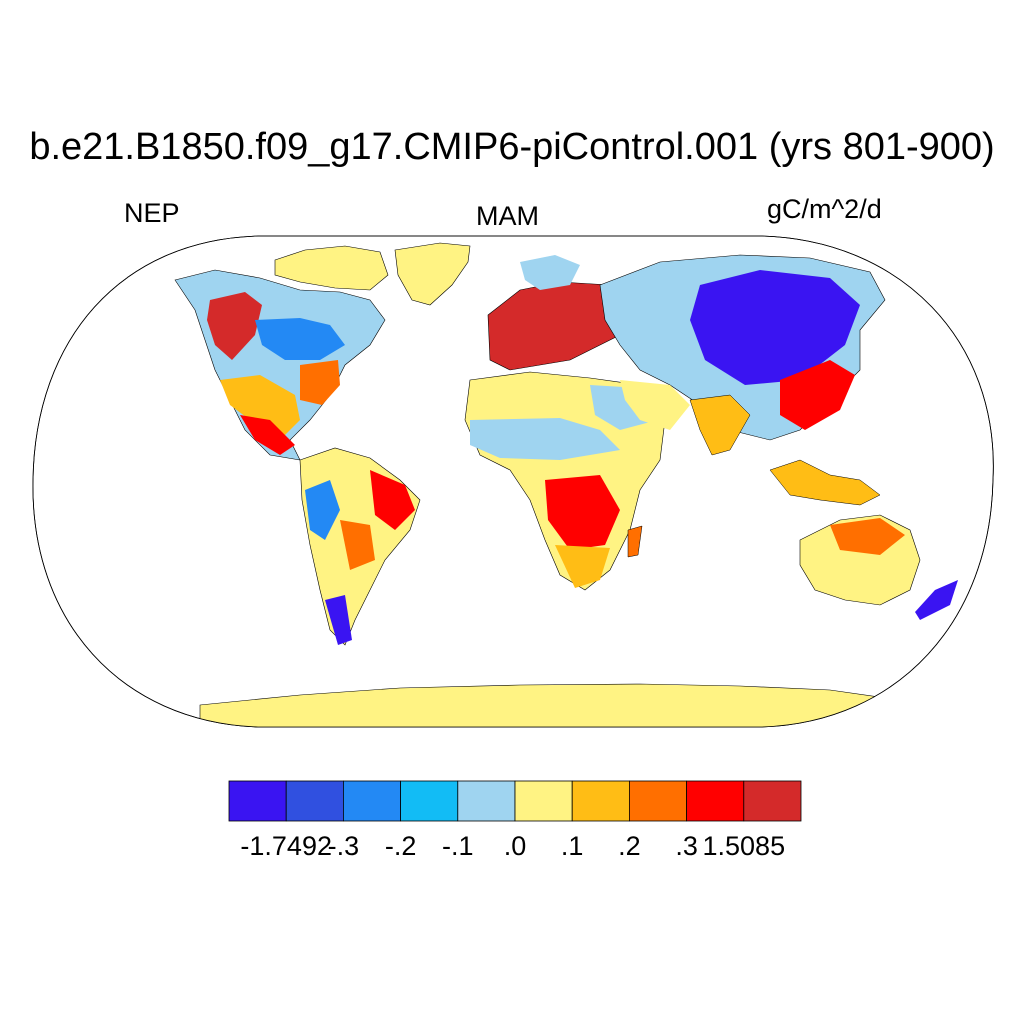 Image resolution: width=1024 pixels, height=1024 pixels. I want to click on season-label: MAM, so click(507, 216).